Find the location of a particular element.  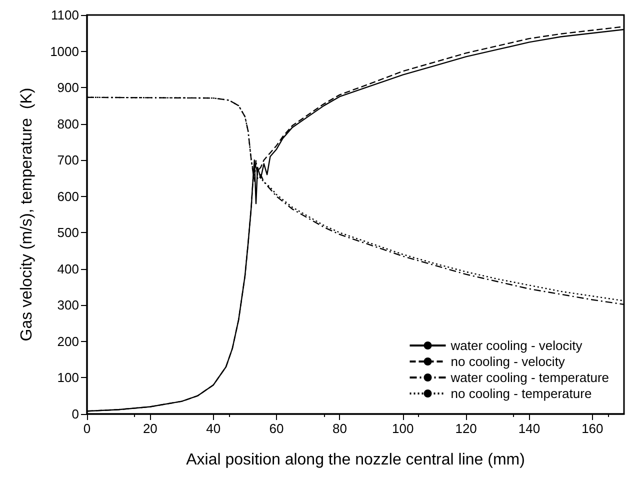

x-tick-label: 120 is located at coordinates (466, 428).